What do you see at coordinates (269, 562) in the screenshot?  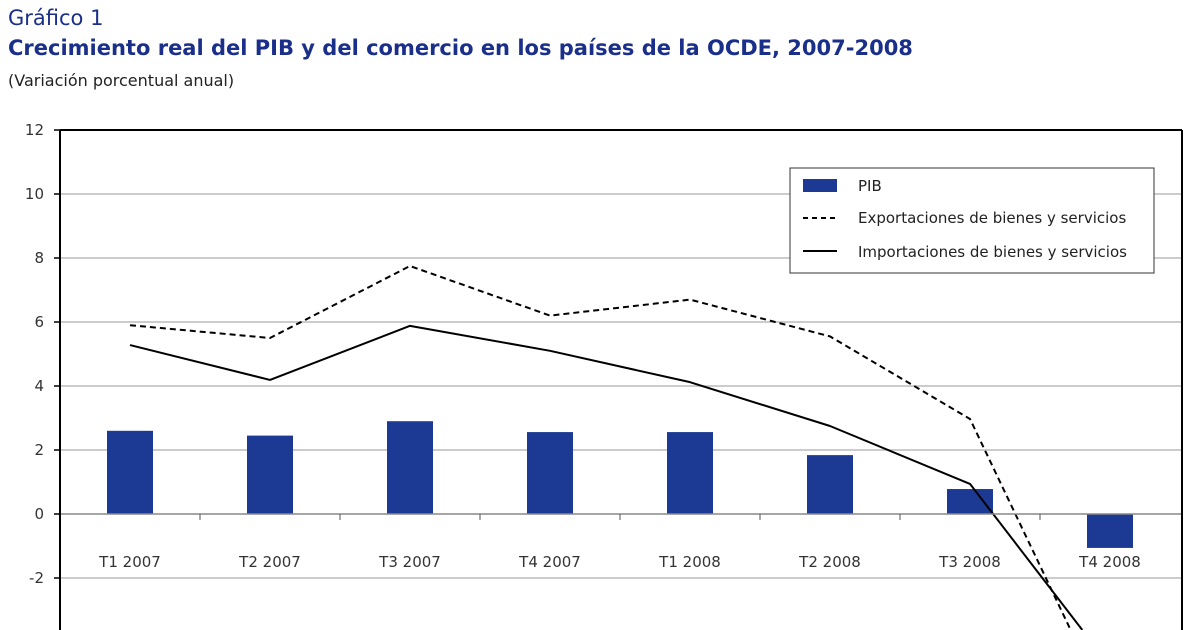 I see `x-tick-label: T2 2007` at bounding box center [269, 562].